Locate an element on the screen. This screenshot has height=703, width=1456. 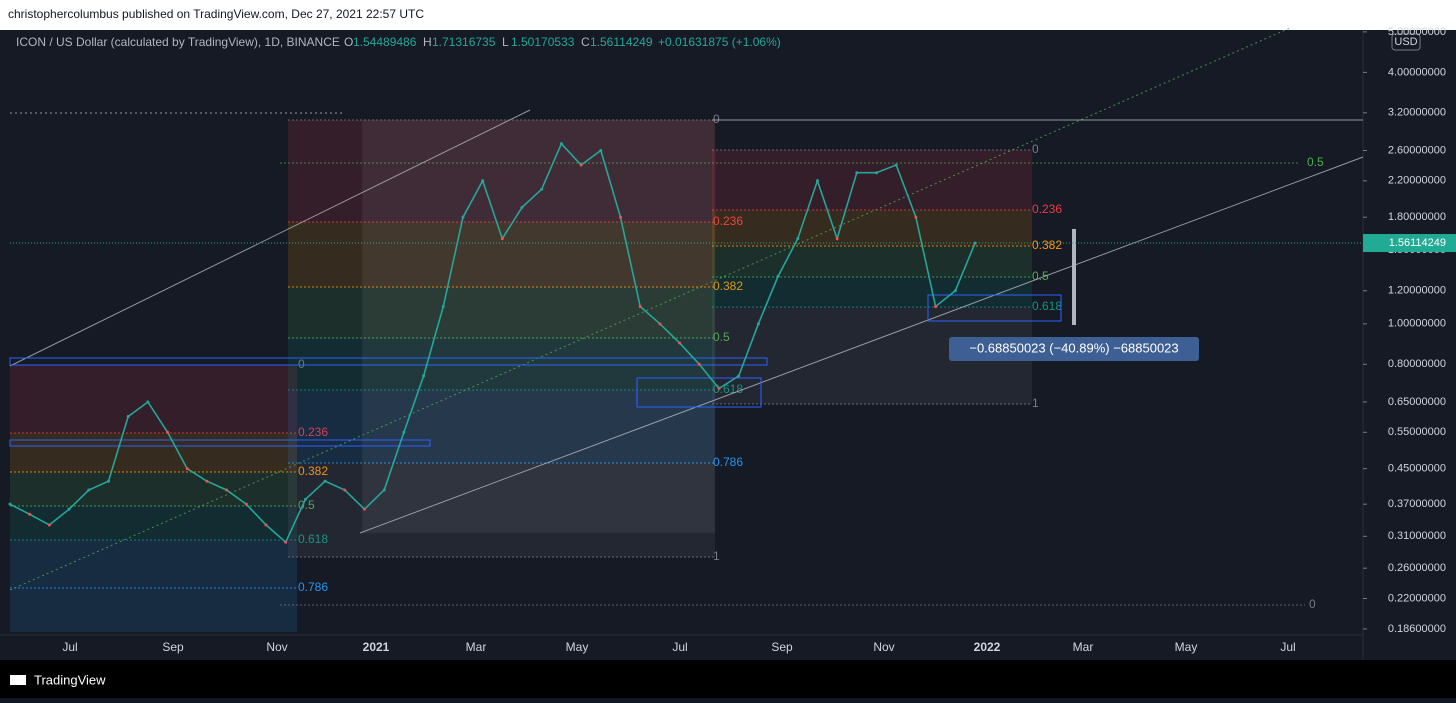
price-tick-label: 2.60000000 is located at coordinates (1417, 150).